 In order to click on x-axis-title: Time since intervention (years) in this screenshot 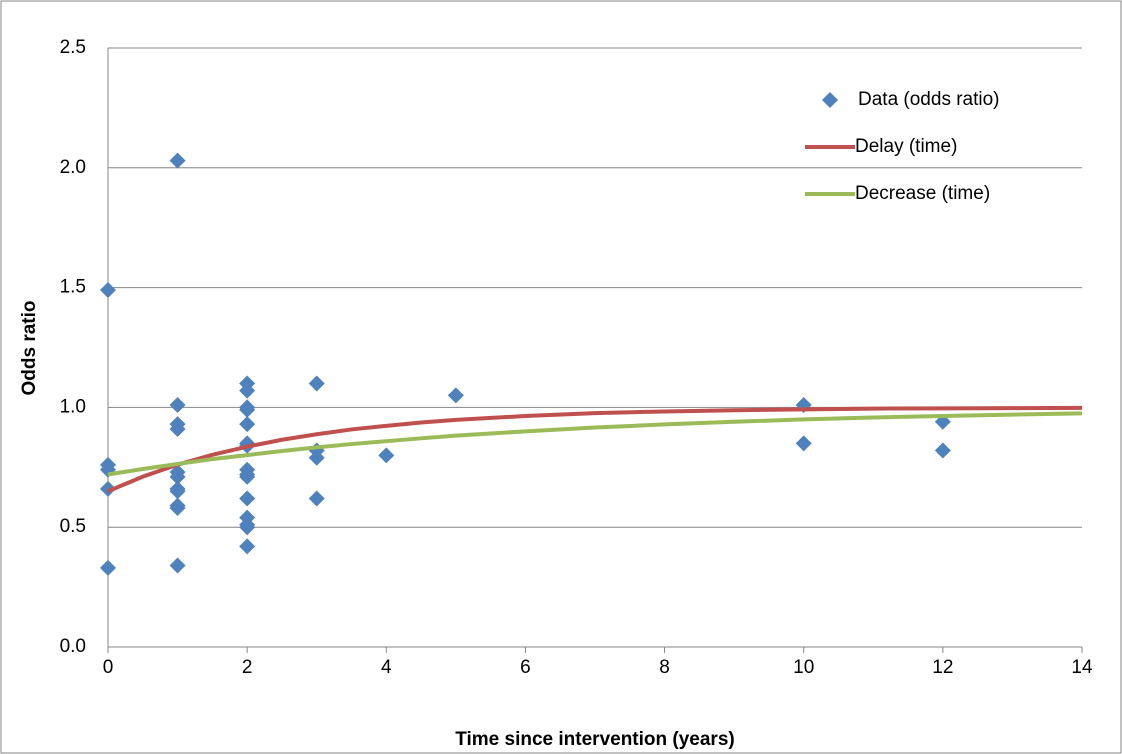, I will do `click(594, 739)`.